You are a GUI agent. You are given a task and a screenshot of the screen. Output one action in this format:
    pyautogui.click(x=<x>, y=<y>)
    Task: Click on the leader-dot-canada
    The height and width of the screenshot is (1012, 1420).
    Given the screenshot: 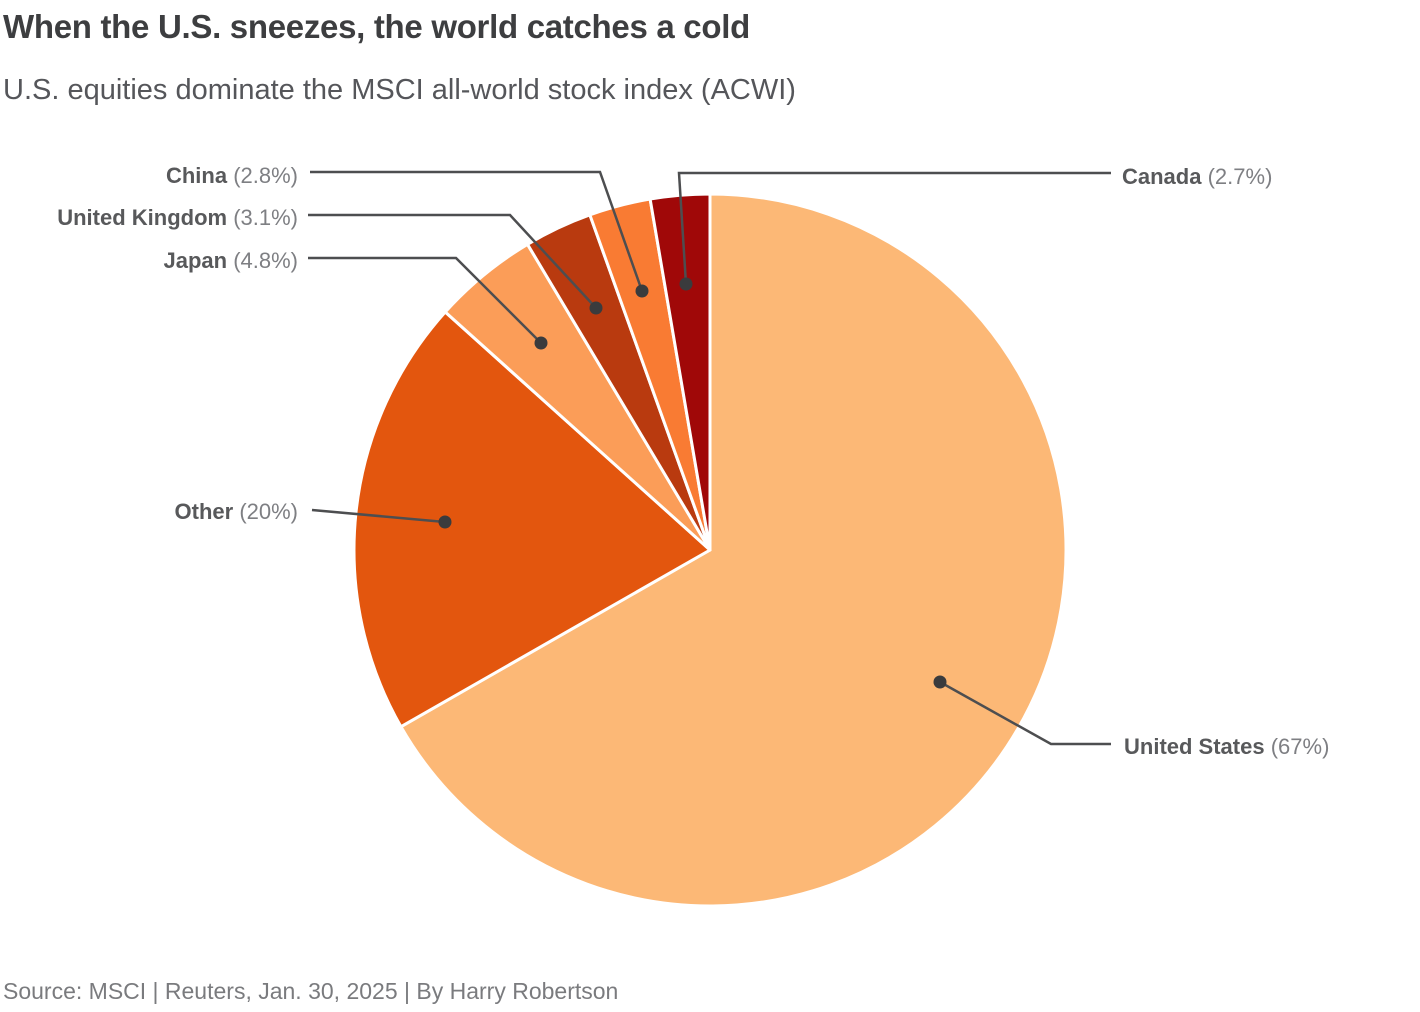 What is the action you would take?
    pyautogui.click(x=686, y=284)
    